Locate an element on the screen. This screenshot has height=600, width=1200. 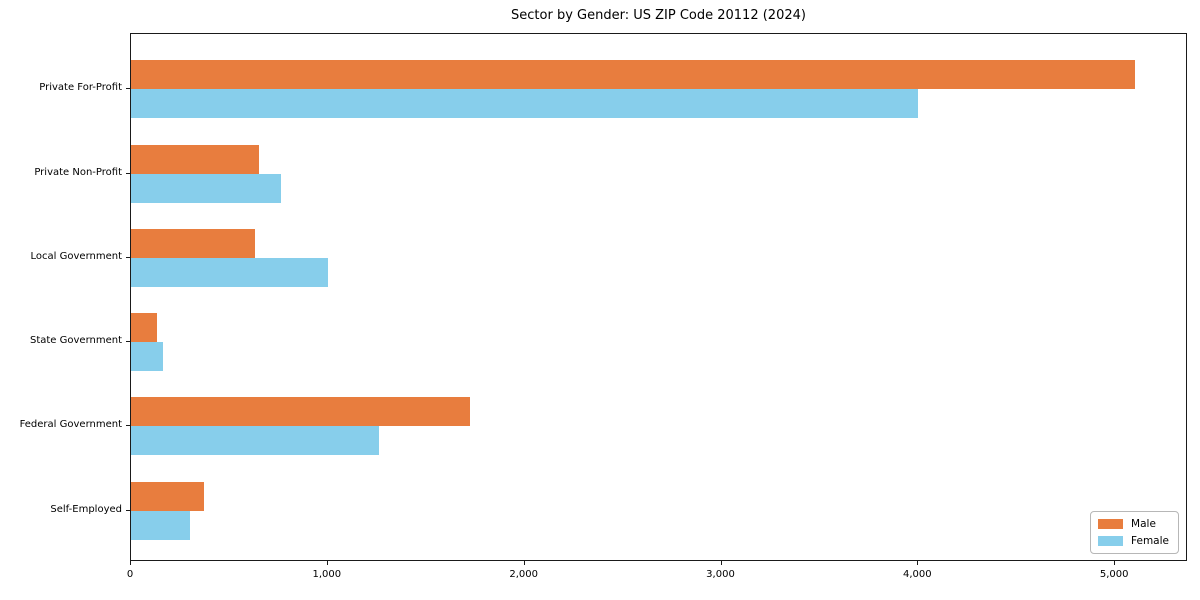
y-axis-label-local-government: Local Government is located at coordinates (76, 256).